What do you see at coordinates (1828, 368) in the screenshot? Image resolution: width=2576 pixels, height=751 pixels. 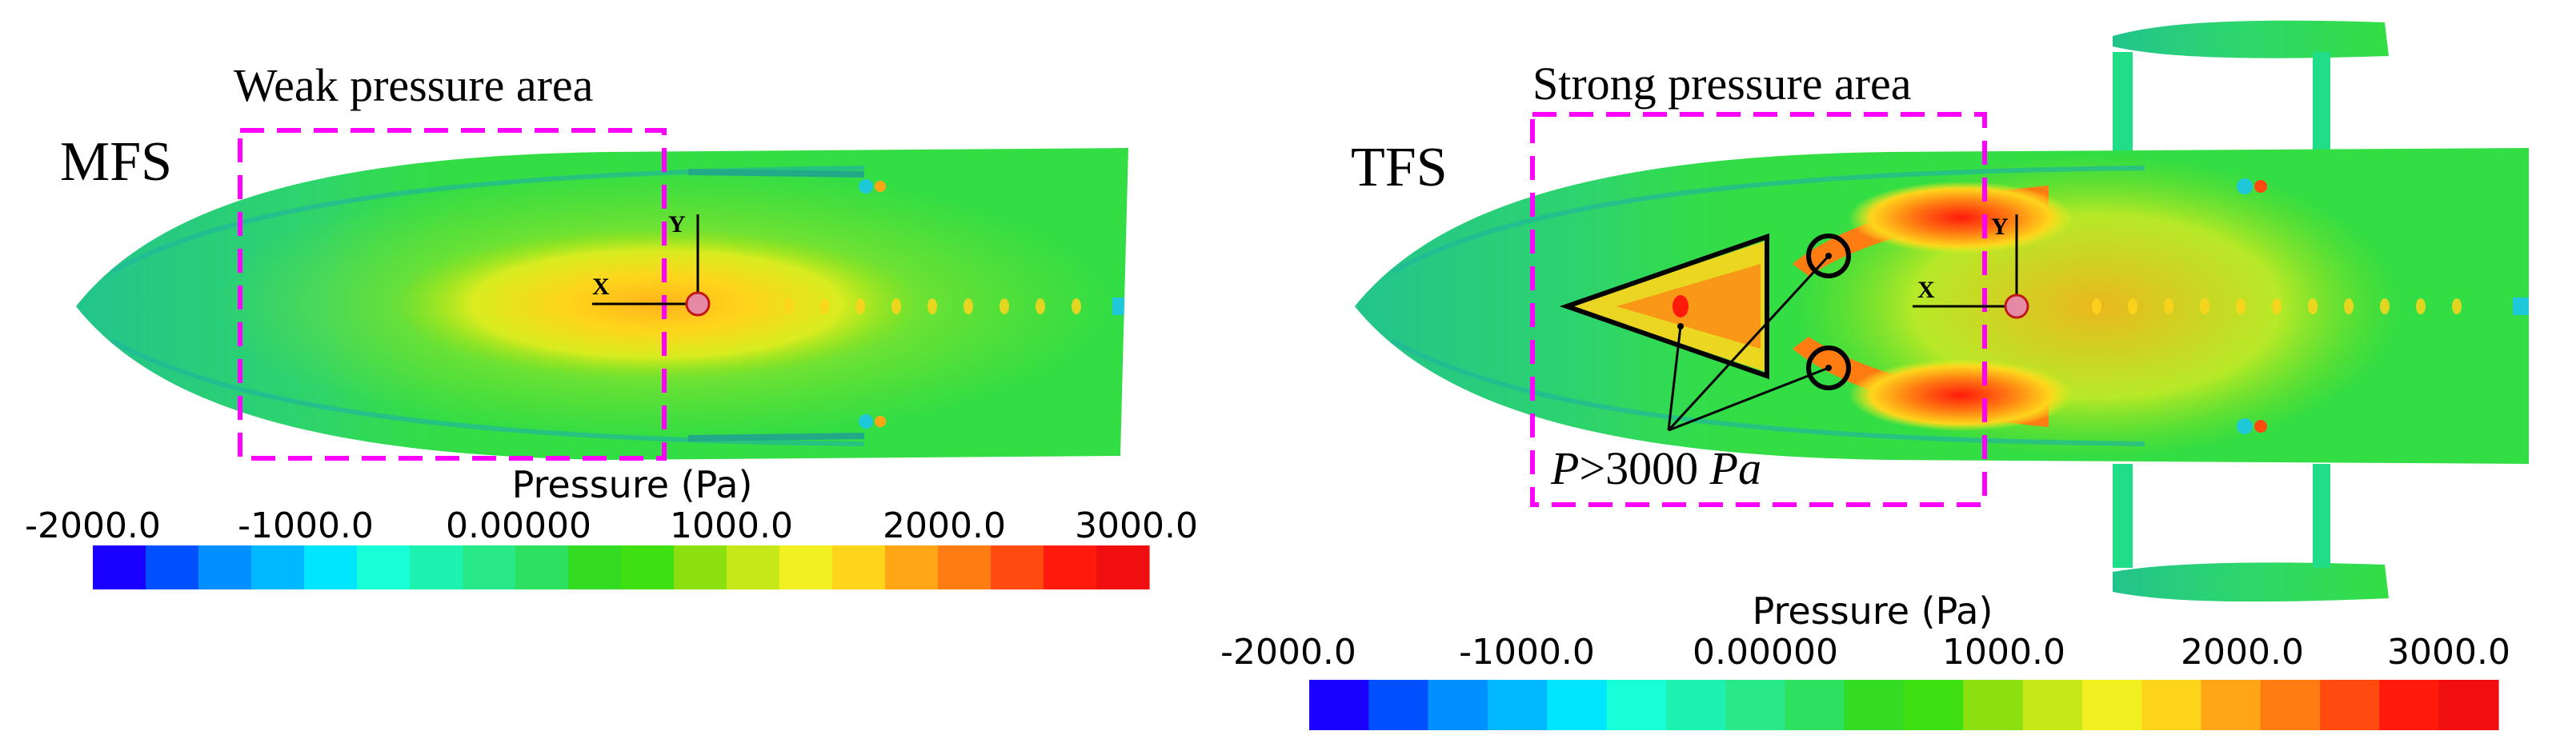 I see `shoulder-circle-lower` at bounding box center [1828, 368].